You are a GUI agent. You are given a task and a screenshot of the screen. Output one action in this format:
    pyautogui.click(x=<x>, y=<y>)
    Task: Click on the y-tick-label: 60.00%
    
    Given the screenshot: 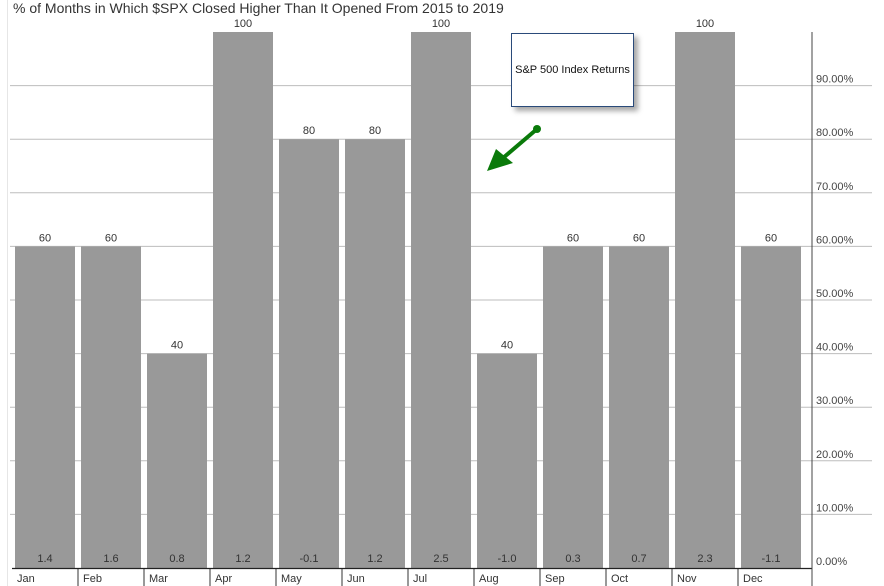 What is the action you would take?
    pyautogui.click(x=835, y=240)
    